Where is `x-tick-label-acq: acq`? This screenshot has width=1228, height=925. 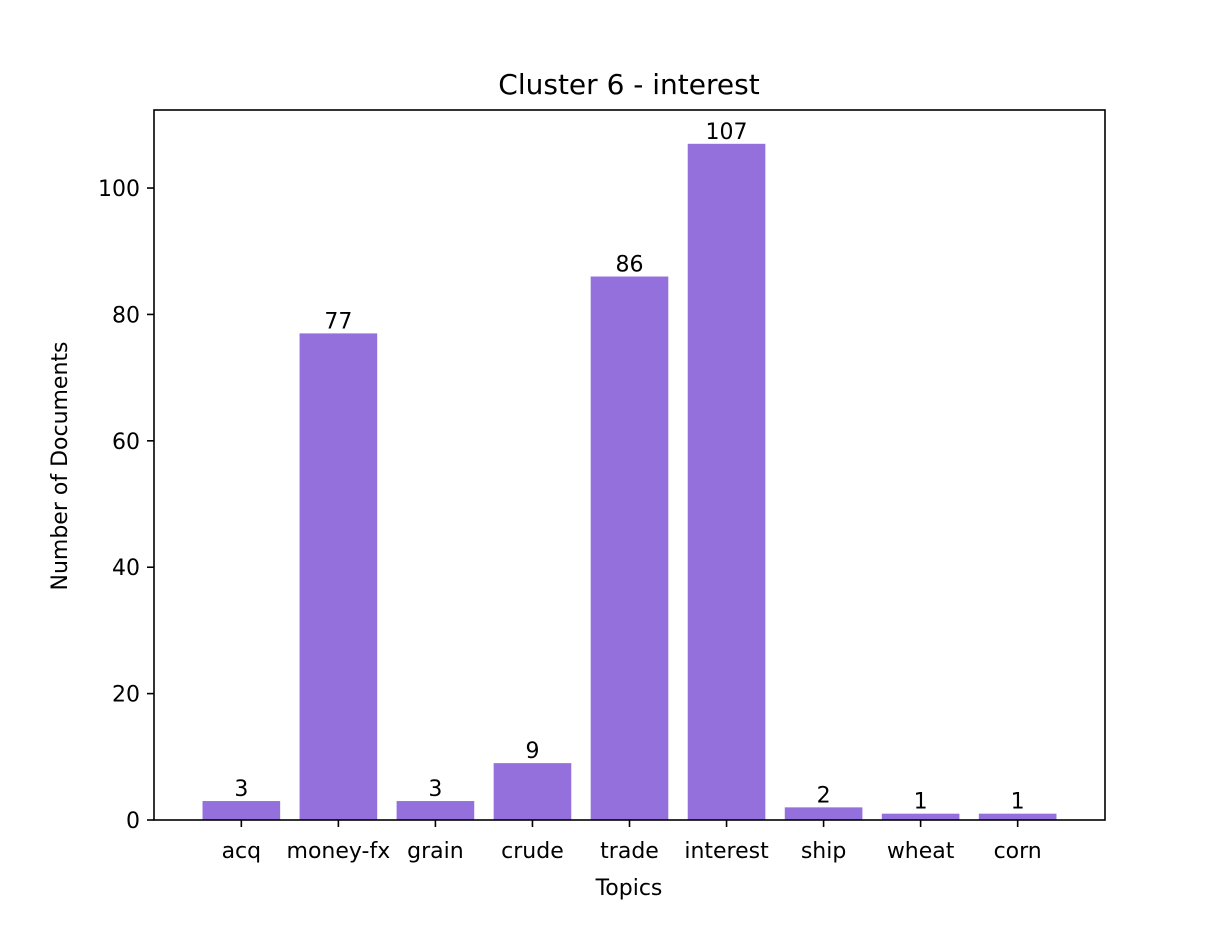
x-tick-label-acq: acq is located at coordinates (242, 851).